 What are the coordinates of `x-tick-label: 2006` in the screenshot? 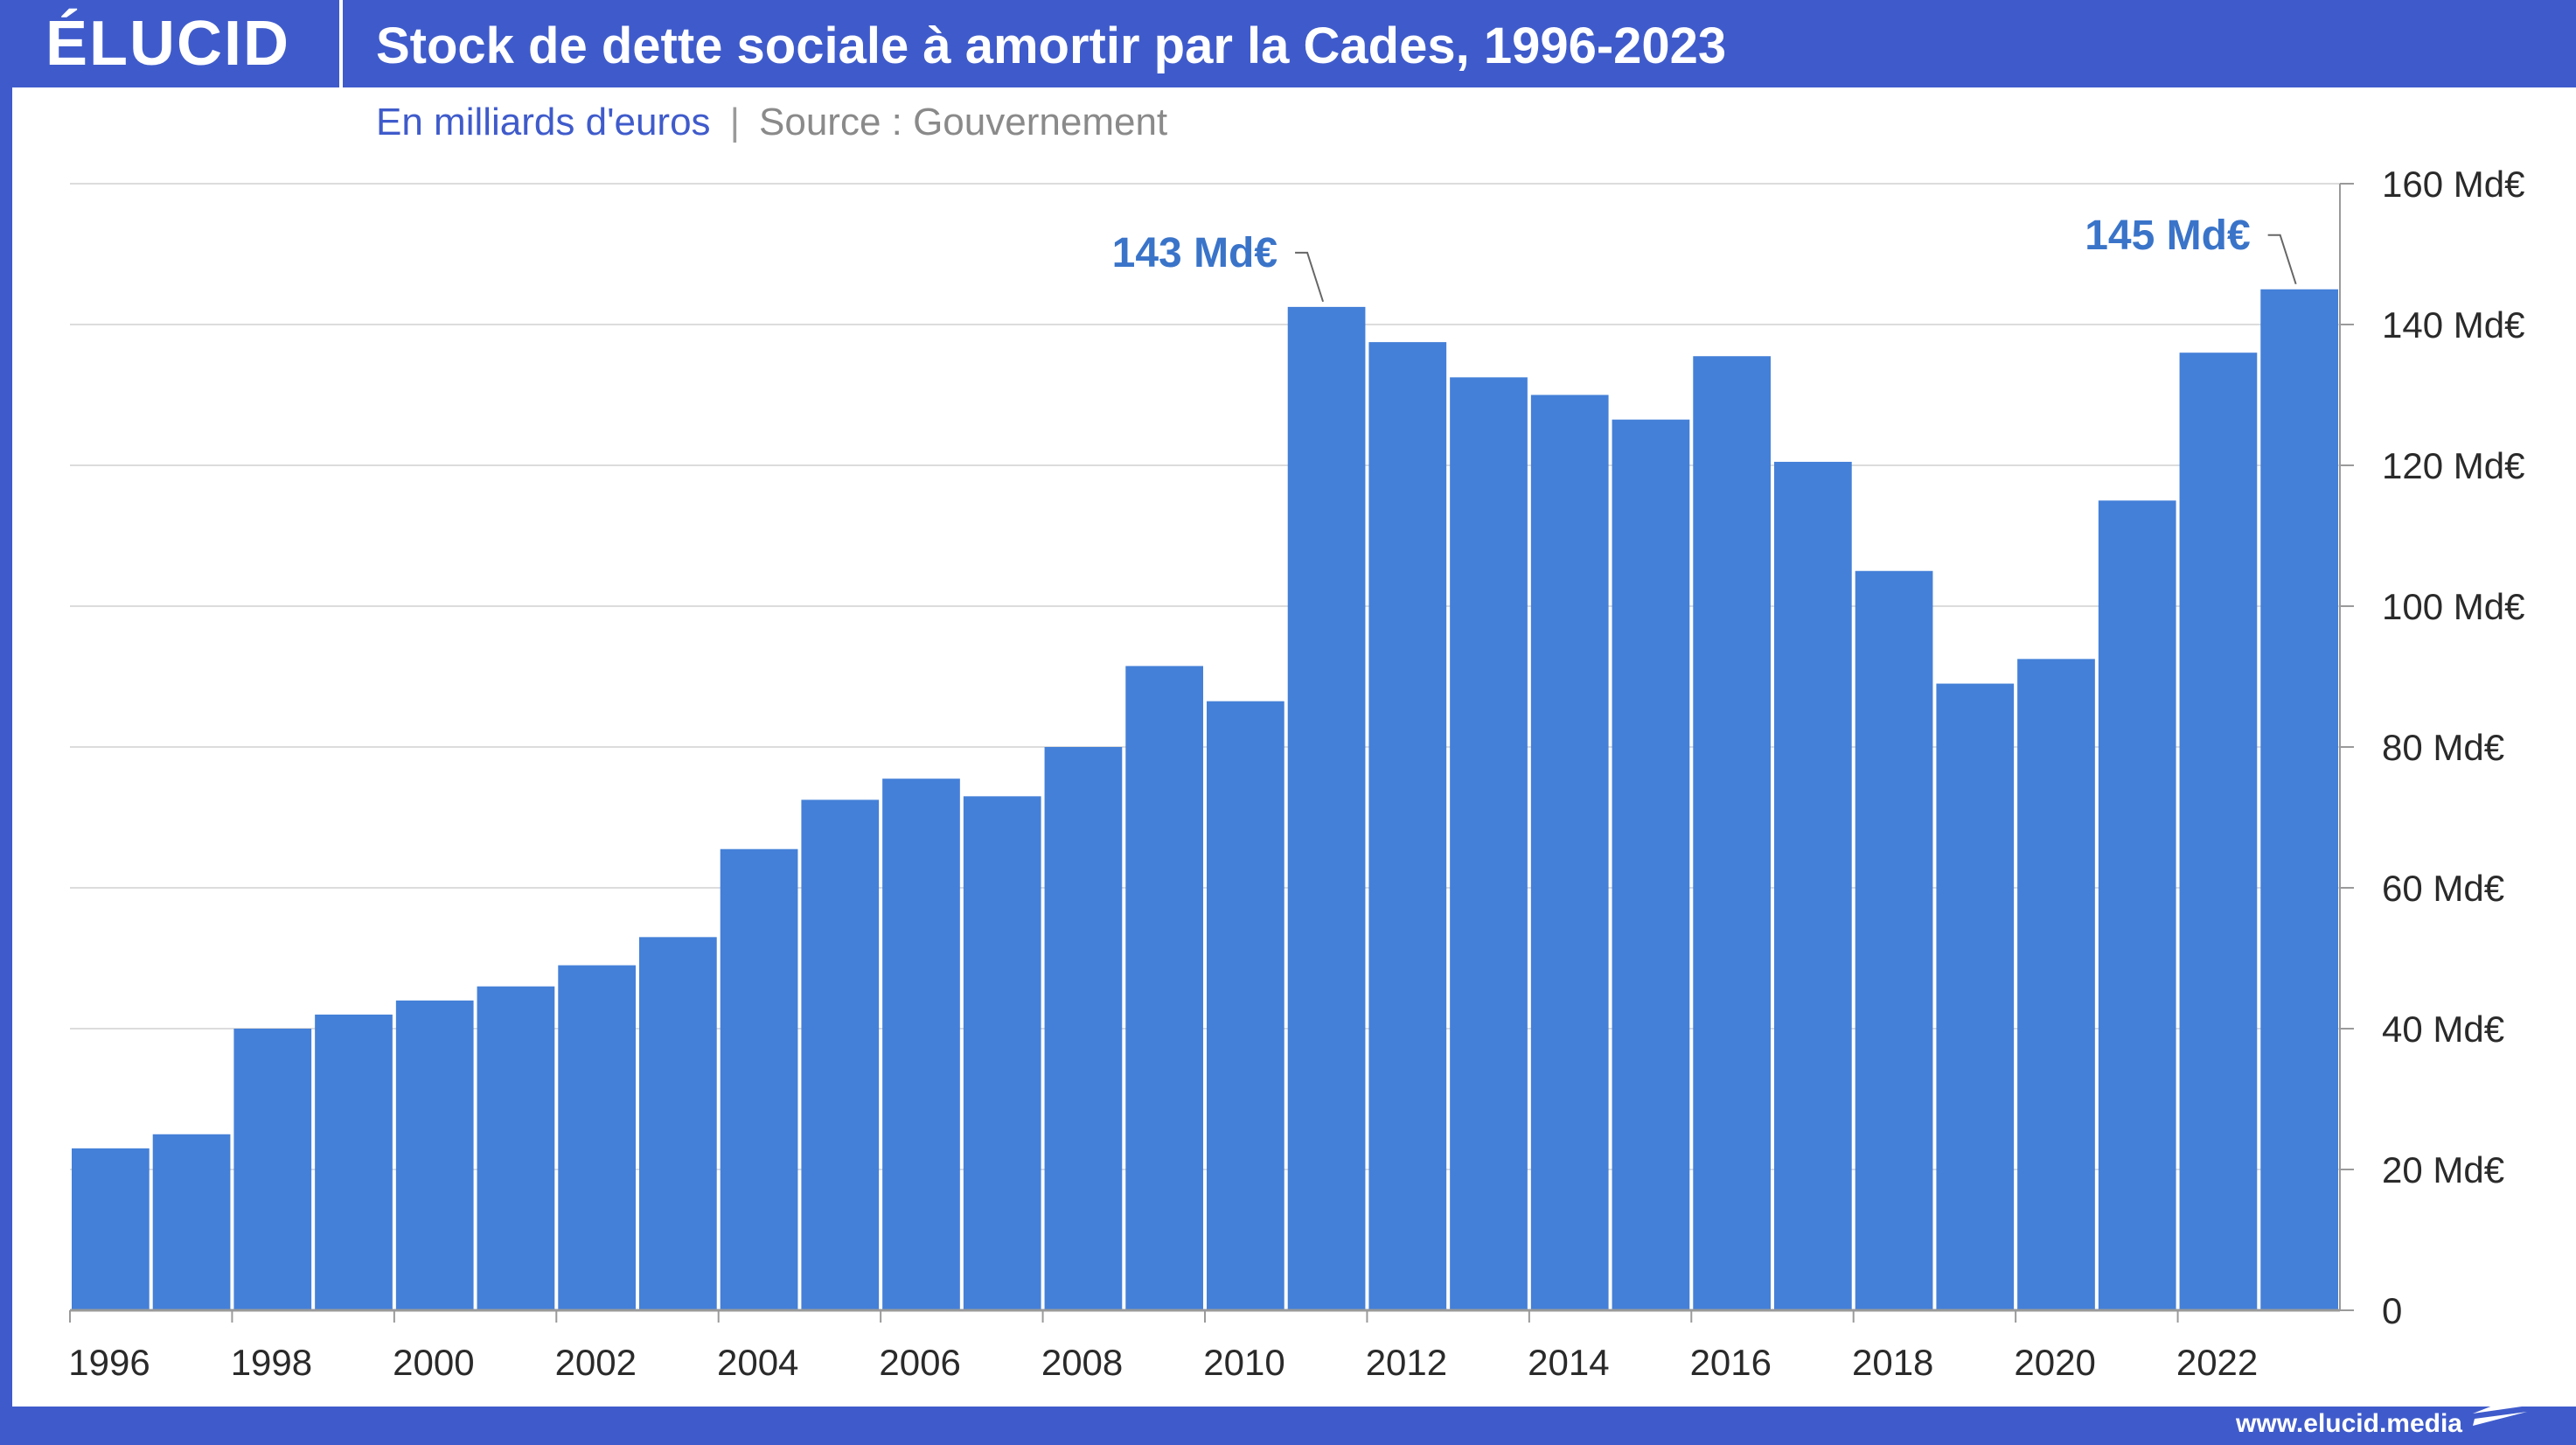 It's located at (919, 1362).